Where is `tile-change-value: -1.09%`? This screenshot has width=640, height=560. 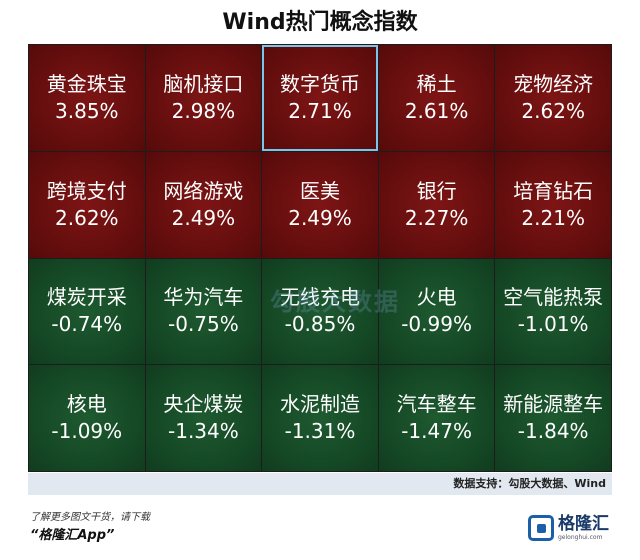 tile-change-value: -1.09% is located at coordinates (87, 431).